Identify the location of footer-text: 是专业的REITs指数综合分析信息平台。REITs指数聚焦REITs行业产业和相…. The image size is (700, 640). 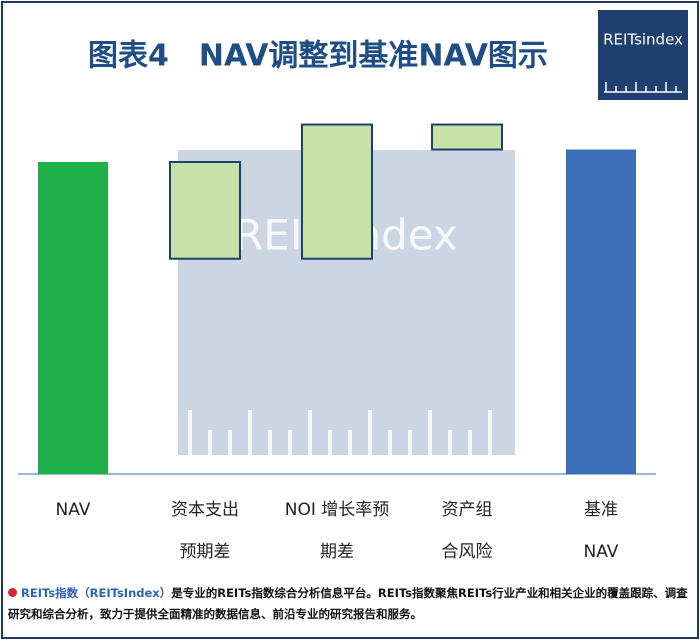
(348, 603).